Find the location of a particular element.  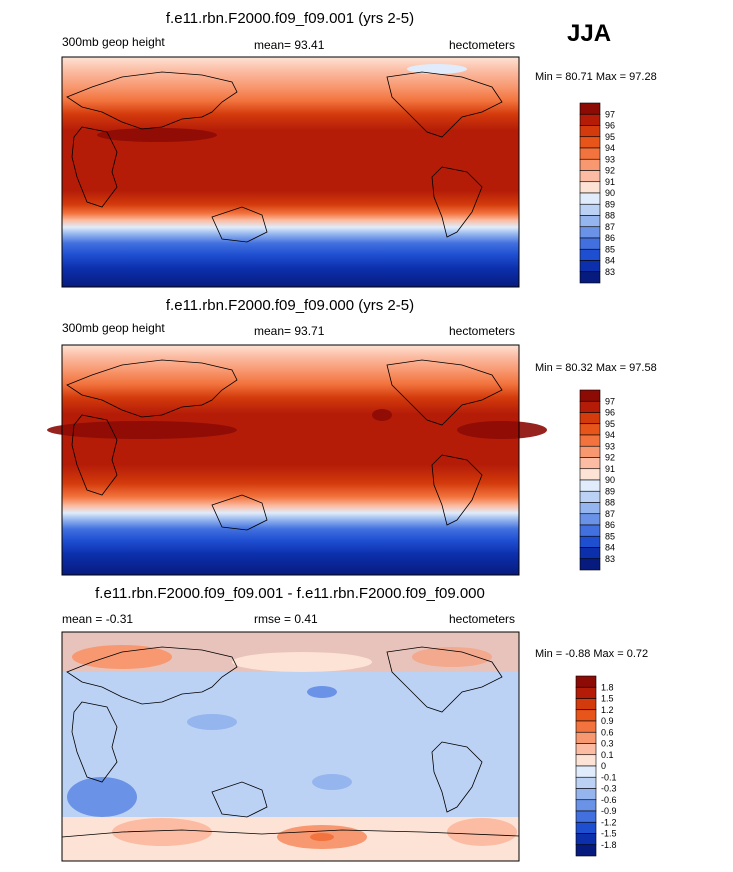

season-label: JJA is located at coordinates (589, 33).